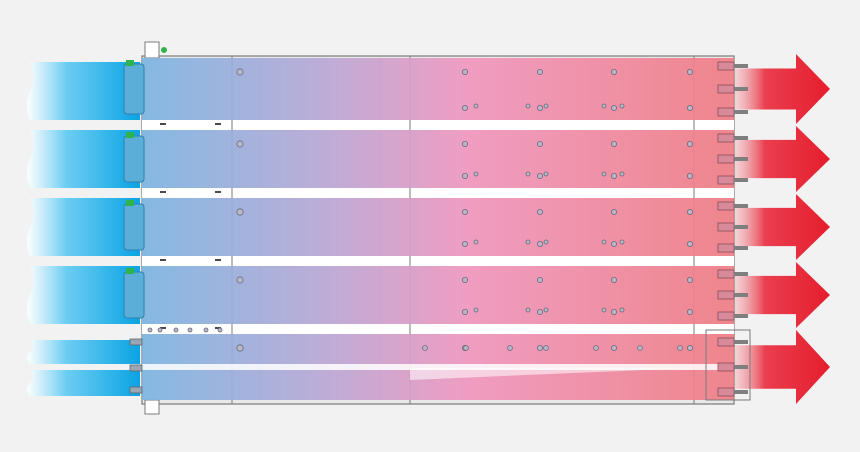 The width and height of the screenshot is (860, 452). Describe the element at coordinates (152, 50) in the screenshot. I see `latch-icon` at that location.